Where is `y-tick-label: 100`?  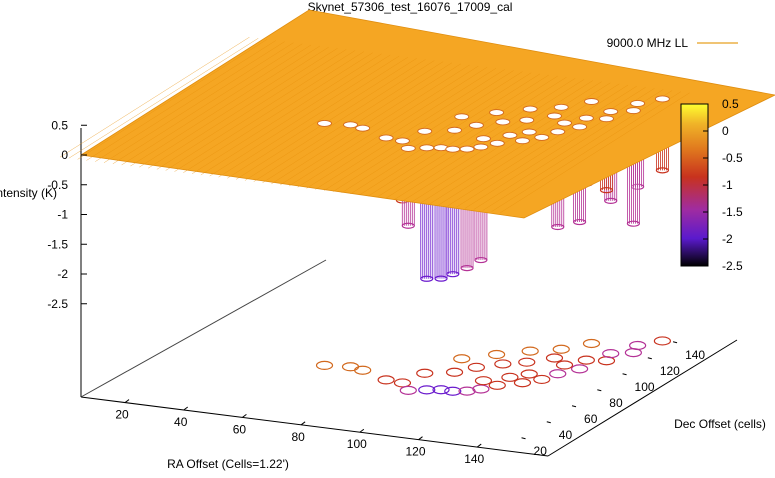 y-tick-label: 100 is located at coordinates (645, 387).